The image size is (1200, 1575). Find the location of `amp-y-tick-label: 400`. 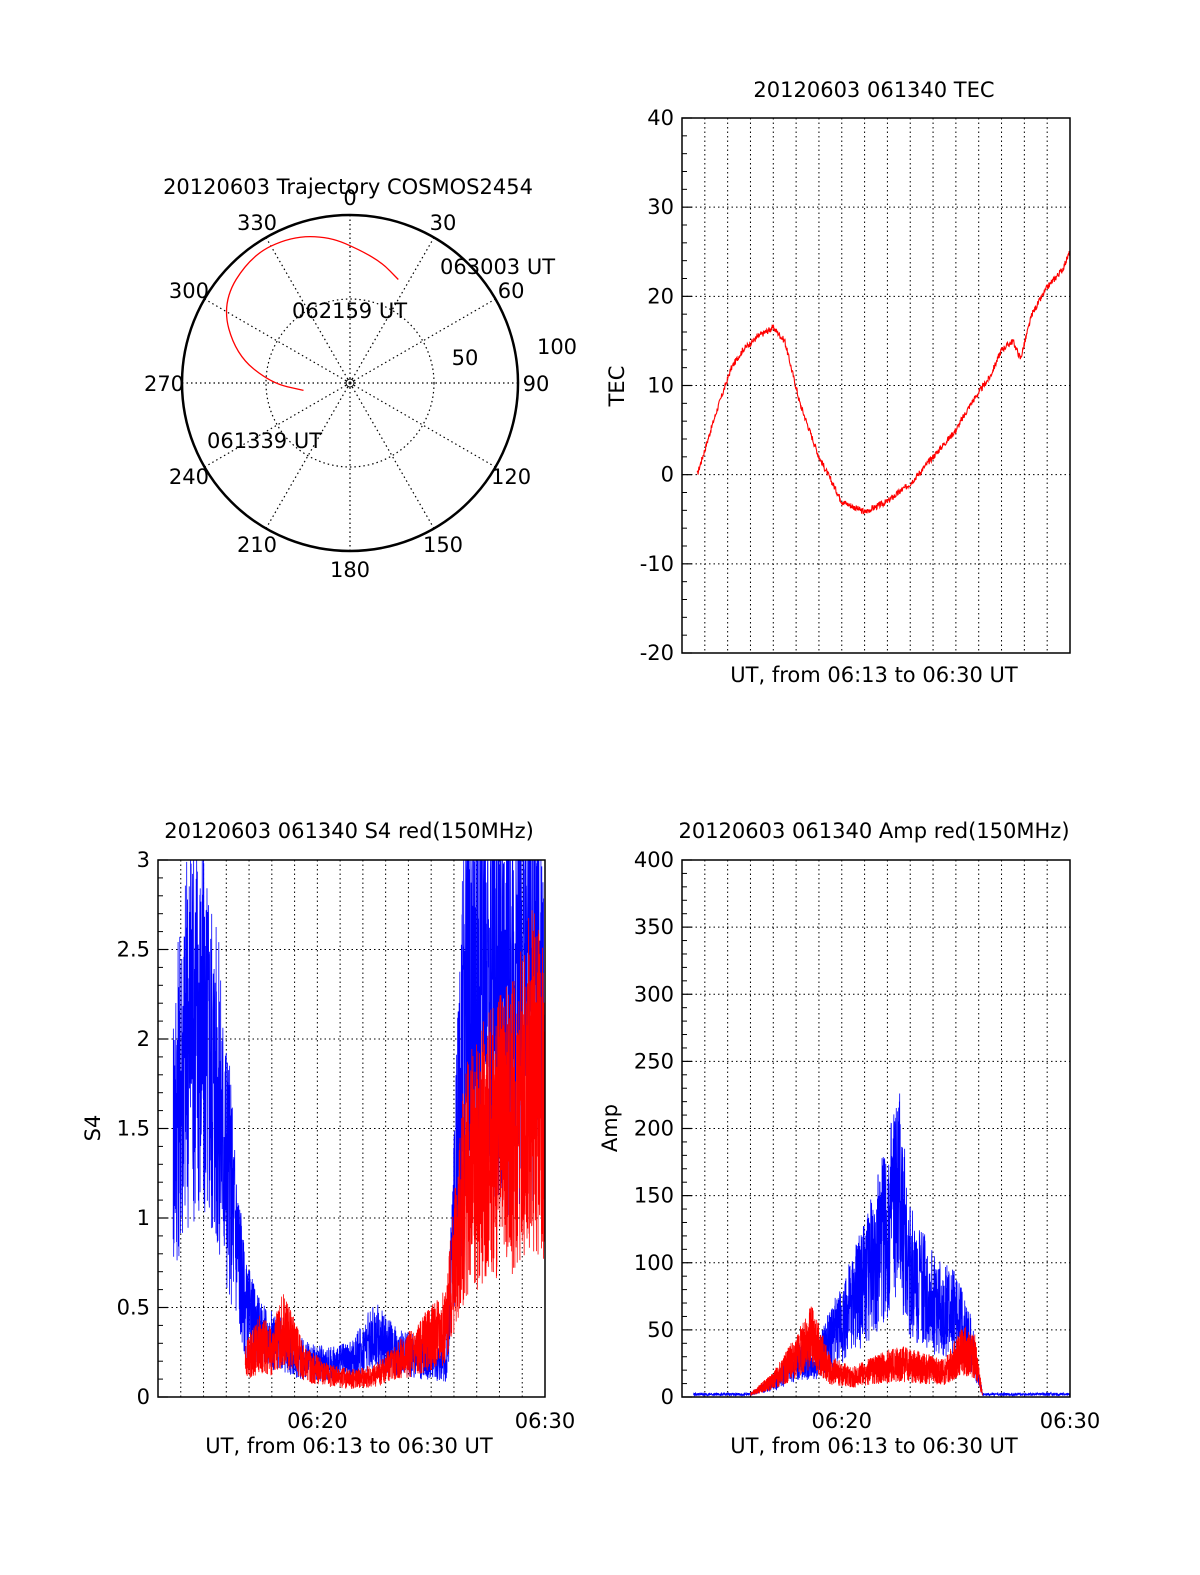

amp-y-tick-label: 400 is located at coordinates (654, 860).